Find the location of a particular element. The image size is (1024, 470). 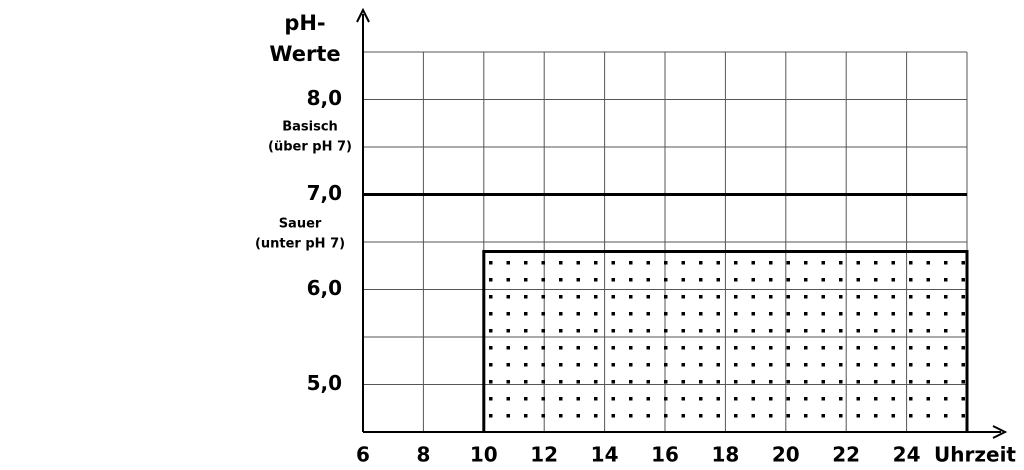

x-tick-label: 16 is located at coordinates (665, 455).